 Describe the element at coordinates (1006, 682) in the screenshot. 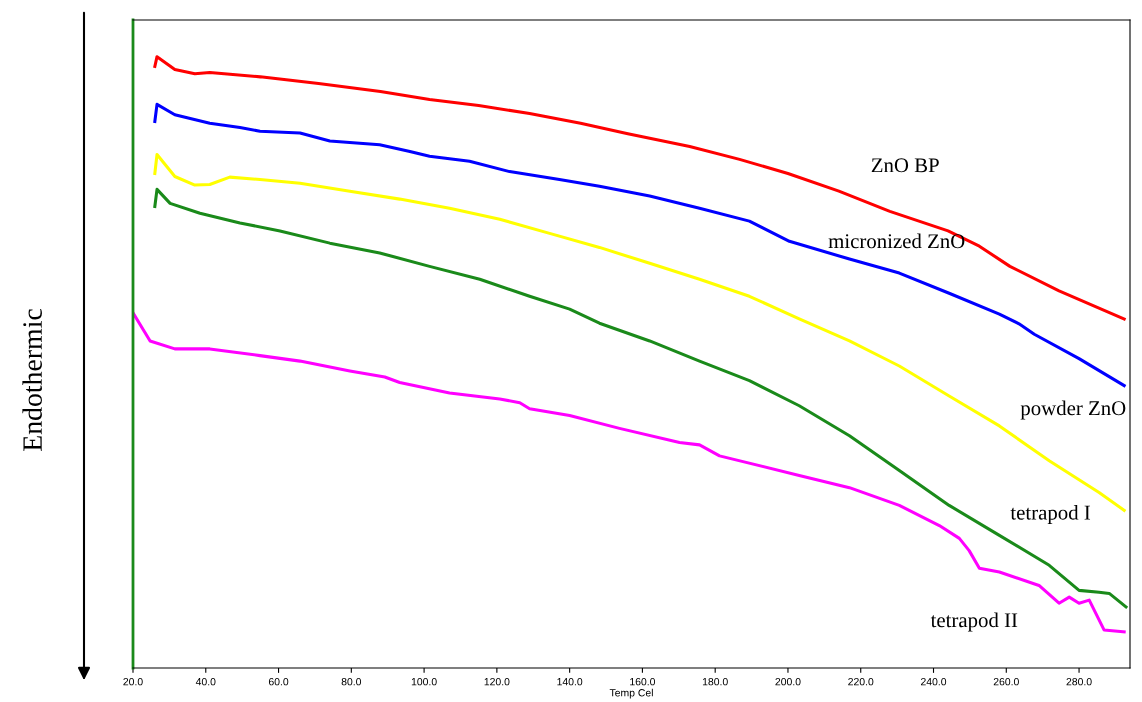

I see `x-tick-label: 260.0` at that location.